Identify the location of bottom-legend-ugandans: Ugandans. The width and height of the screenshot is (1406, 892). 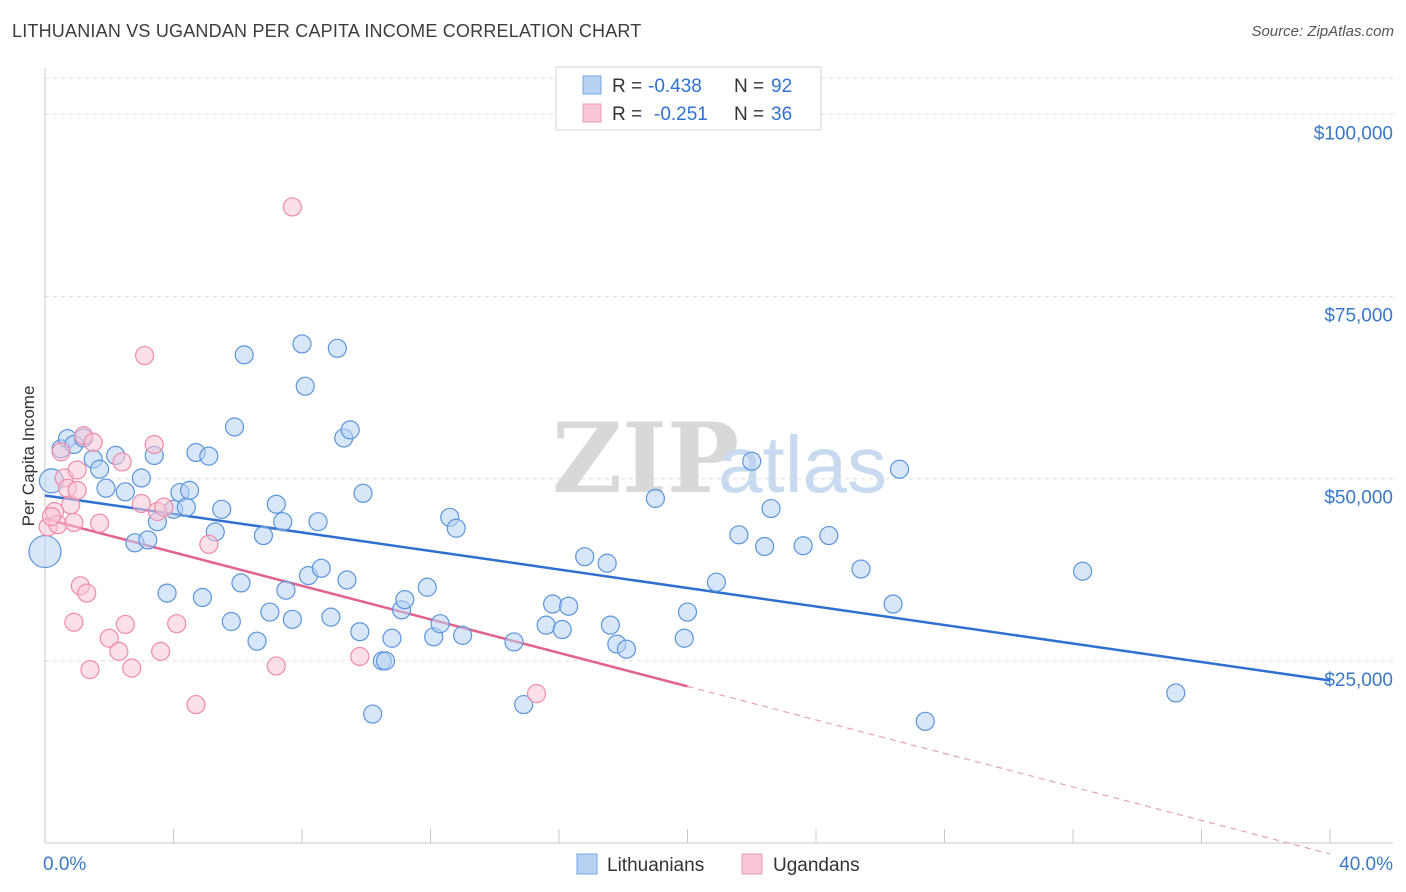
(816, 865).